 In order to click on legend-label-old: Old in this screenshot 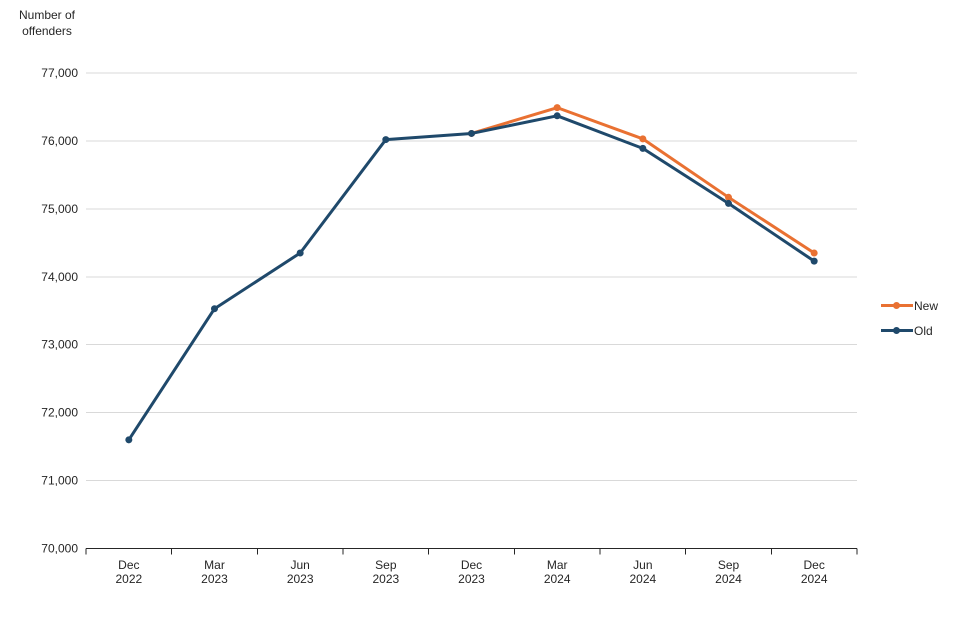, I will do `click(923, 330)`.